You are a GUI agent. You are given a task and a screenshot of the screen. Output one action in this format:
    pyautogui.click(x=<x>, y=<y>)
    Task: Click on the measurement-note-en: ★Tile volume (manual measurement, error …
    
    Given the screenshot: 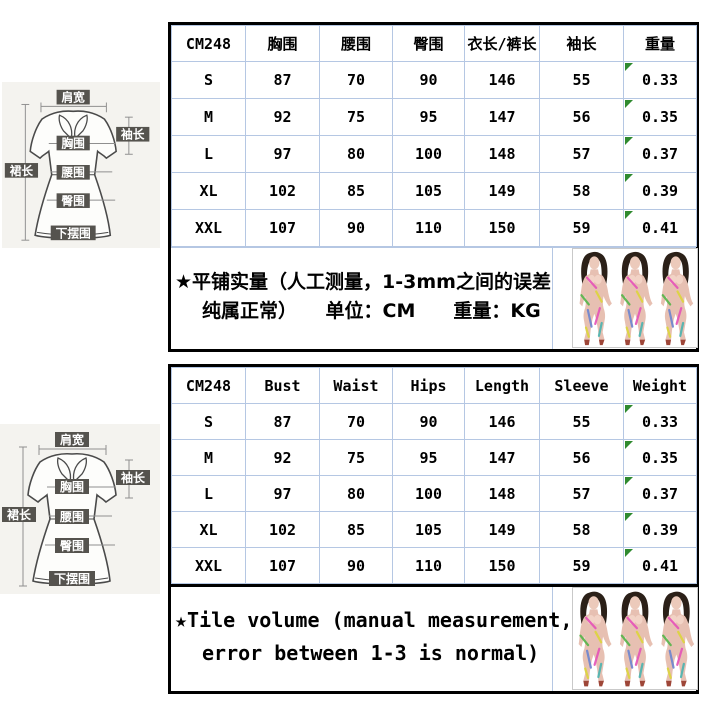 What is the action you would take?
    pyautogui.click(x=372, y=639)
    